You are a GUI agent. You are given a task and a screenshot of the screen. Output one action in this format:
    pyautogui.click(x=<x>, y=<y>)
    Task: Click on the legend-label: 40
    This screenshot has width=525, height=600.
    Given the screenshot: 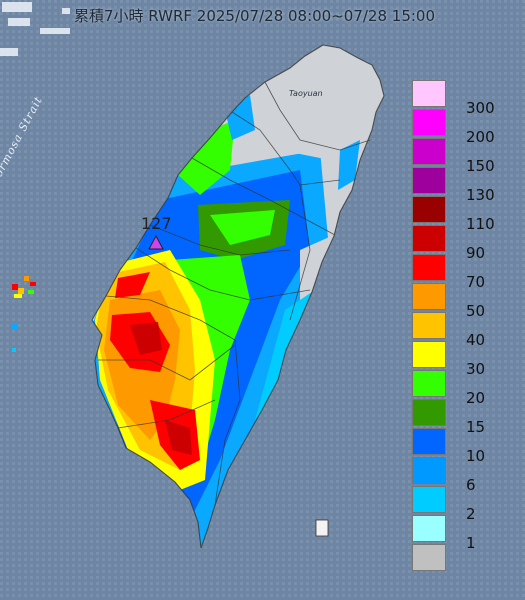 What is the action you would take?
    pyautogui.click(x=476, y=340)
    